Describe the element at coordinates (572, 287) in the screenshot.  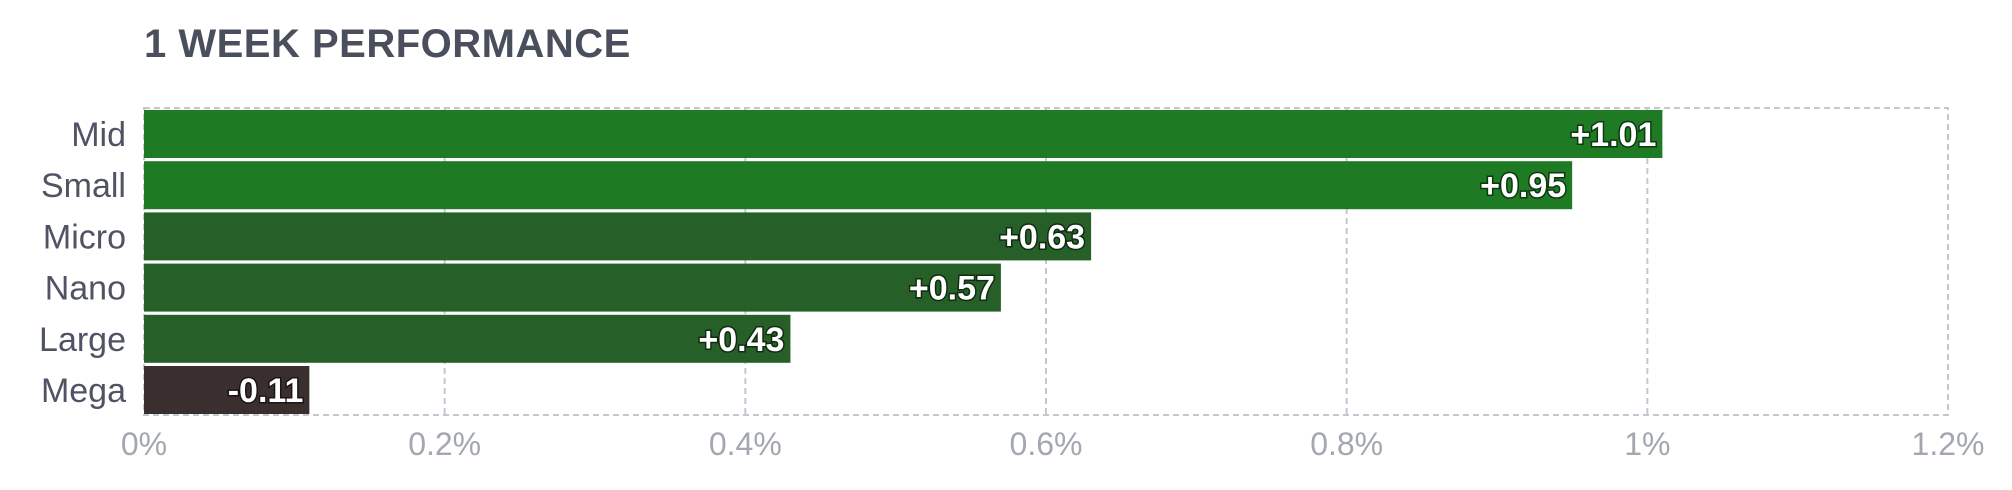
I see `bar-nano` at that location.